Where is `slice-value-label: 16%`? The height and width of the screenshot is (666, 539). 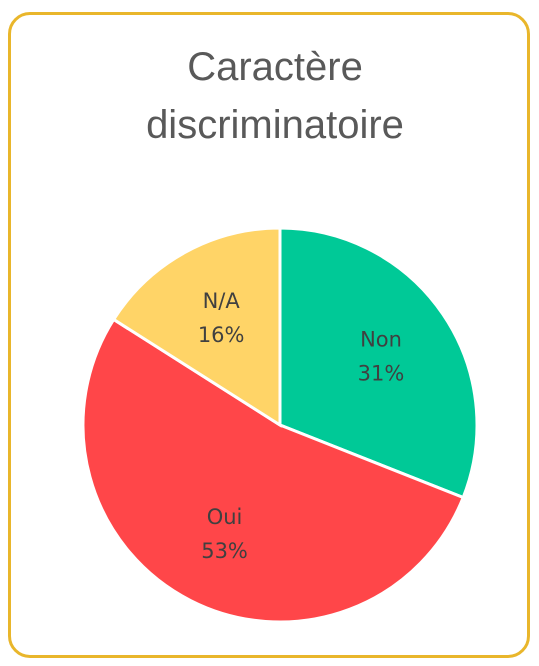
slice-value-label: 16% is located at coordinates (221, 335).